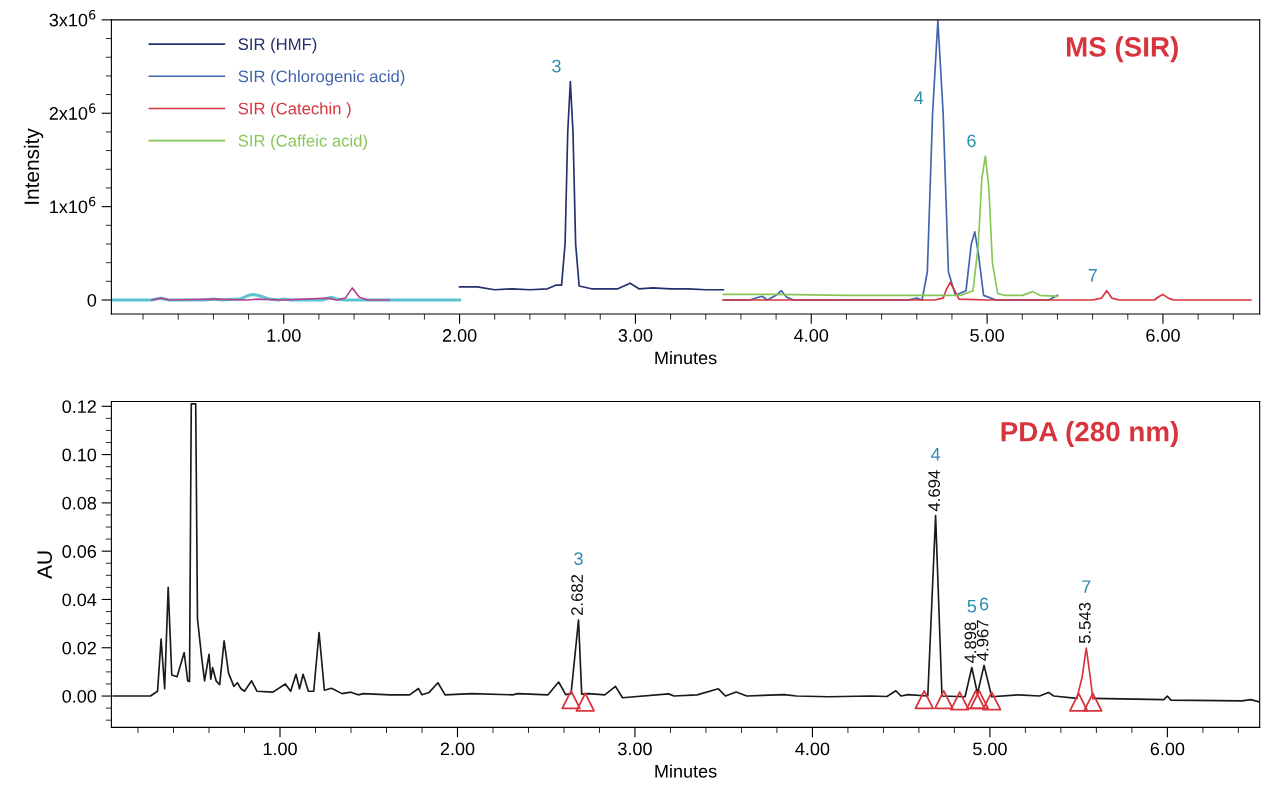 Image resolution: width=1266 pixels, height=795 pixels. I want to click on y-tick-label: 1x10$^{6}$, so click(73, 205).